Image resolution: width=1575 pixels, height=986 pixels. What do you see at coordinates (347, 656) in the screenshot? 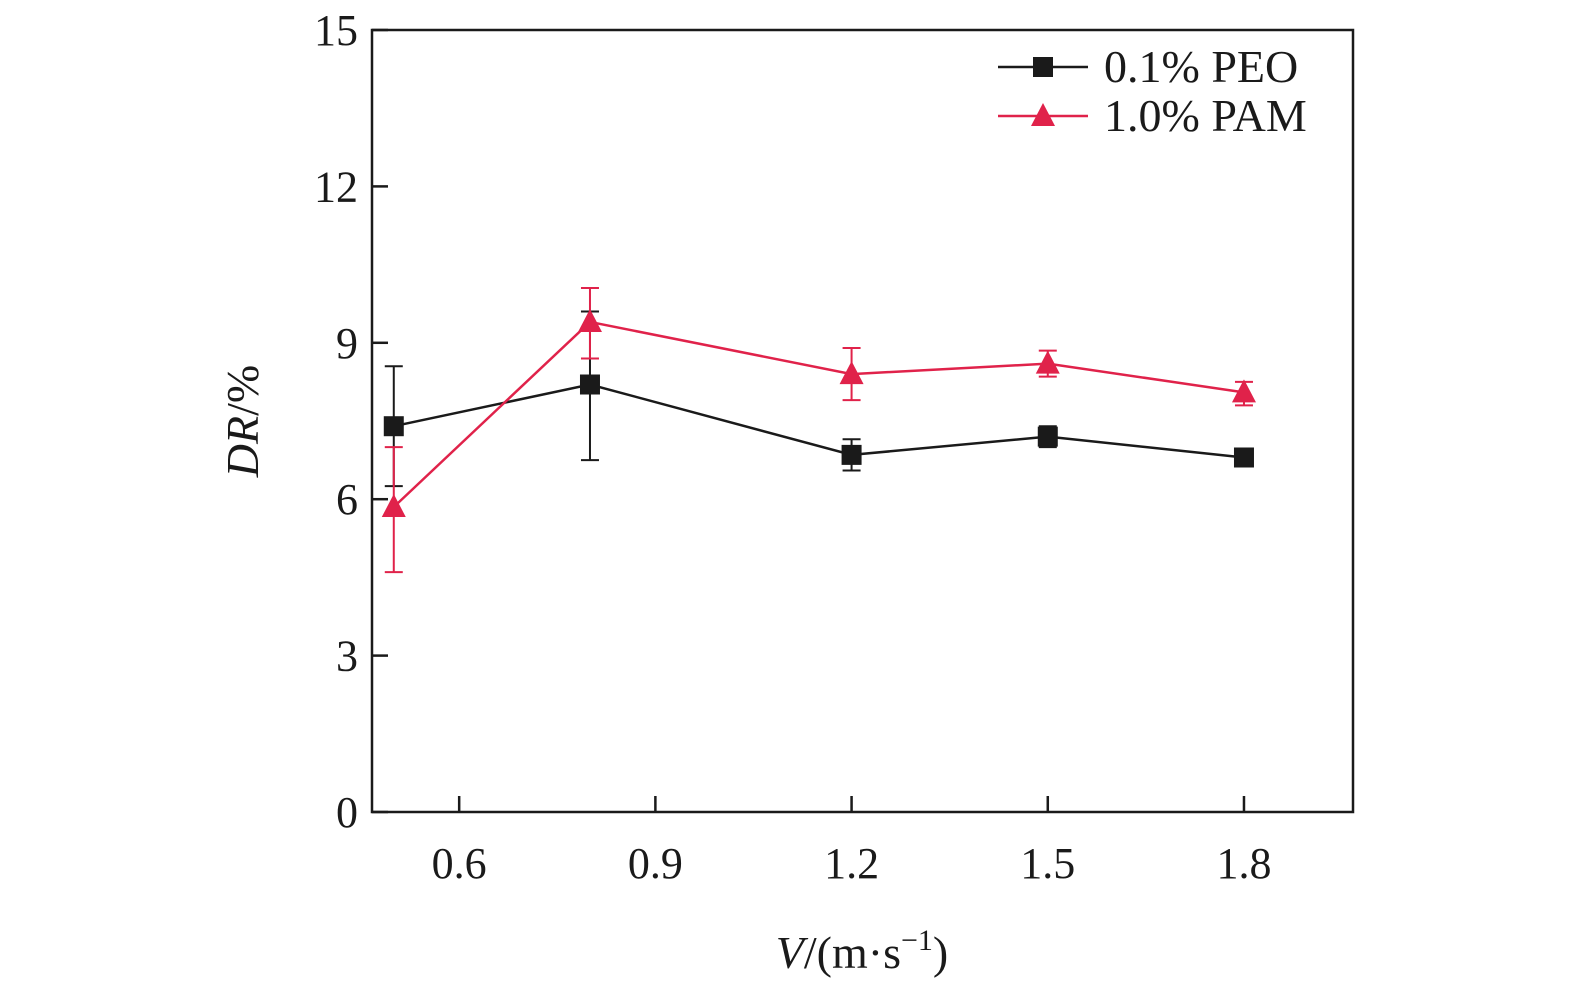
I see `y-tick-label: 3` at bounding box center [347, 656].